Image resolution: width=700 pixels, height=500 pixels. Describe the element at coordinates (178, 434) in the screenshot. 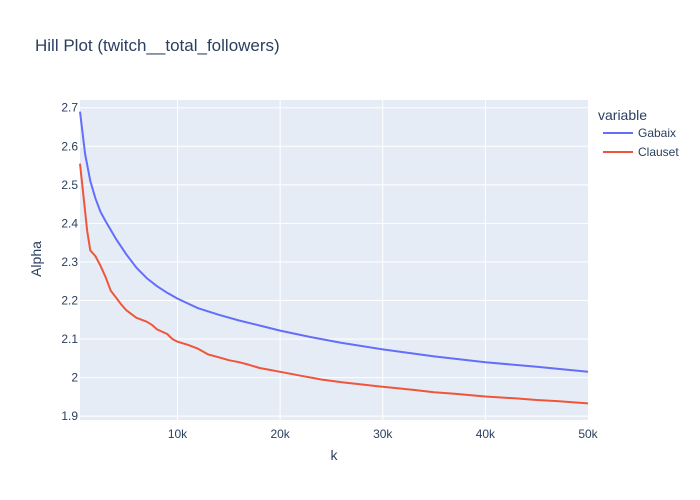

I see `x-tick-label: 10k` at that location.